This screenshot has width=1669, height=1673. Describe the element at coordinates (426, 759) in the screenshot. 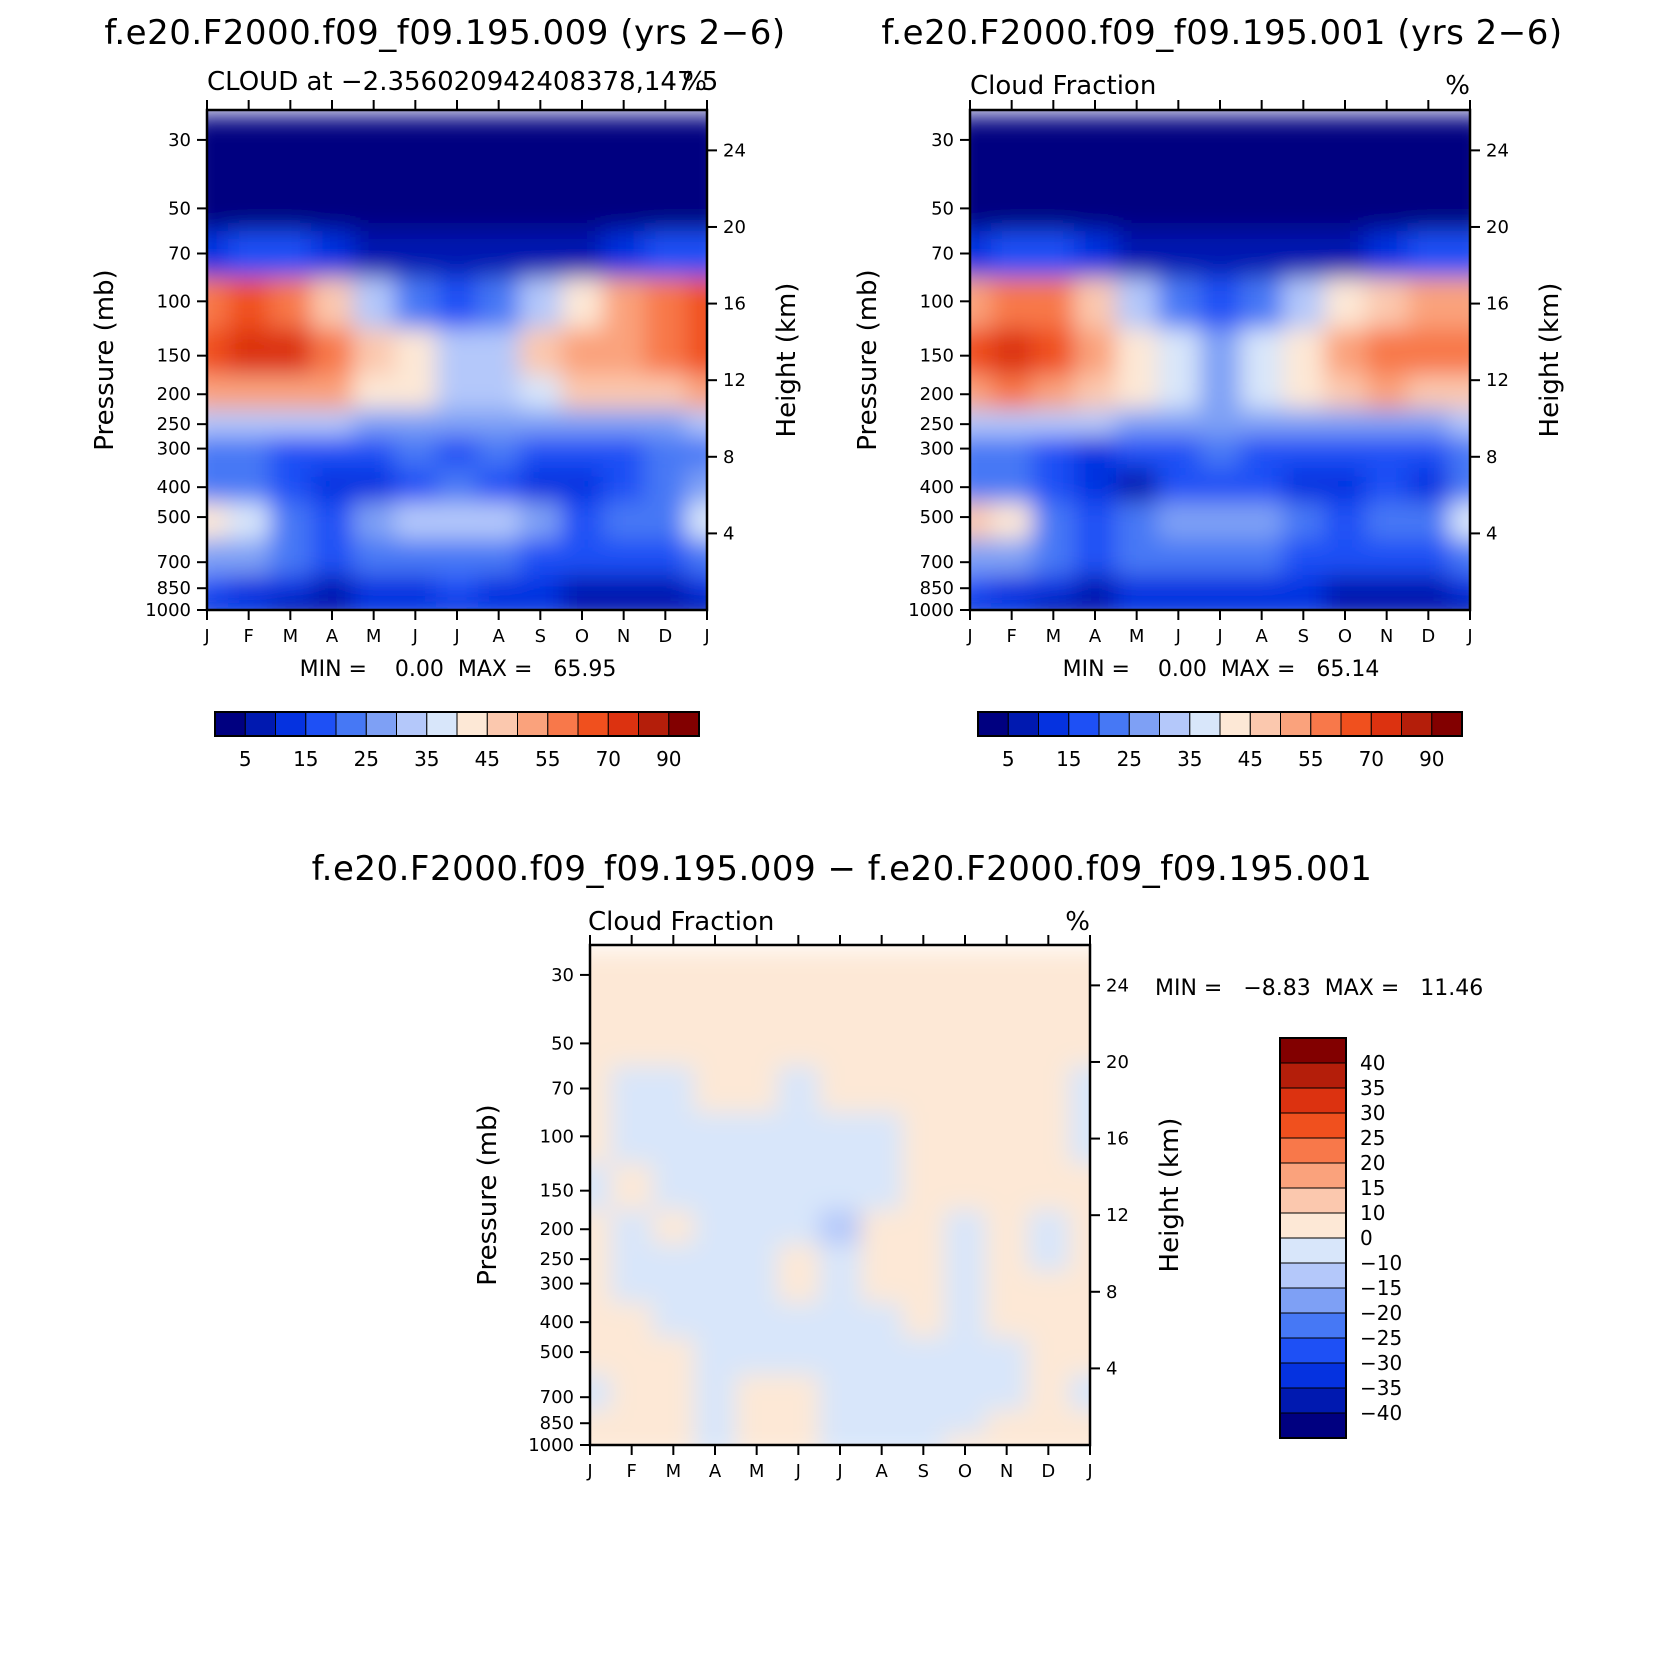

I see `colorbar-label: 35` at that location.